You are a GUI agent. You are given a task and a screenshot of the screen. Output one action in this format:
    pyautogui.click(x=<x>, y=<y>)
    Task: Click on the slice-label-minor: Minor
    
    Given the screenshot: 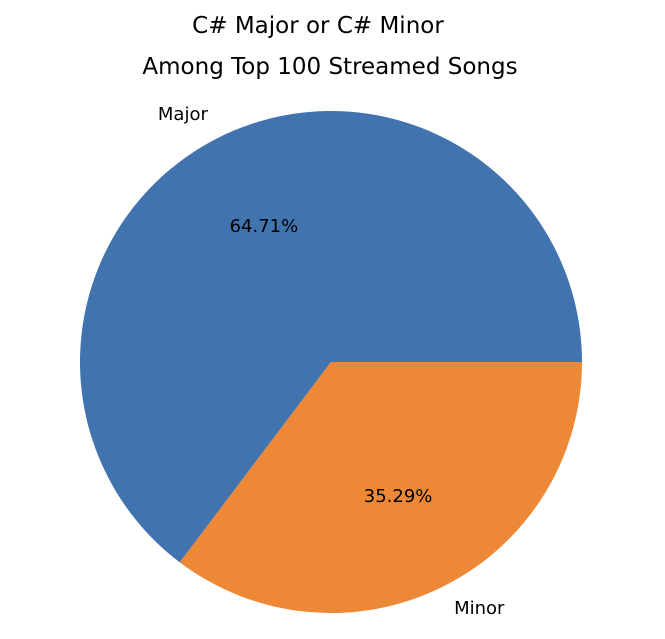 What is the action you would take?
    pyautogui.click(x=479, y=608)
    